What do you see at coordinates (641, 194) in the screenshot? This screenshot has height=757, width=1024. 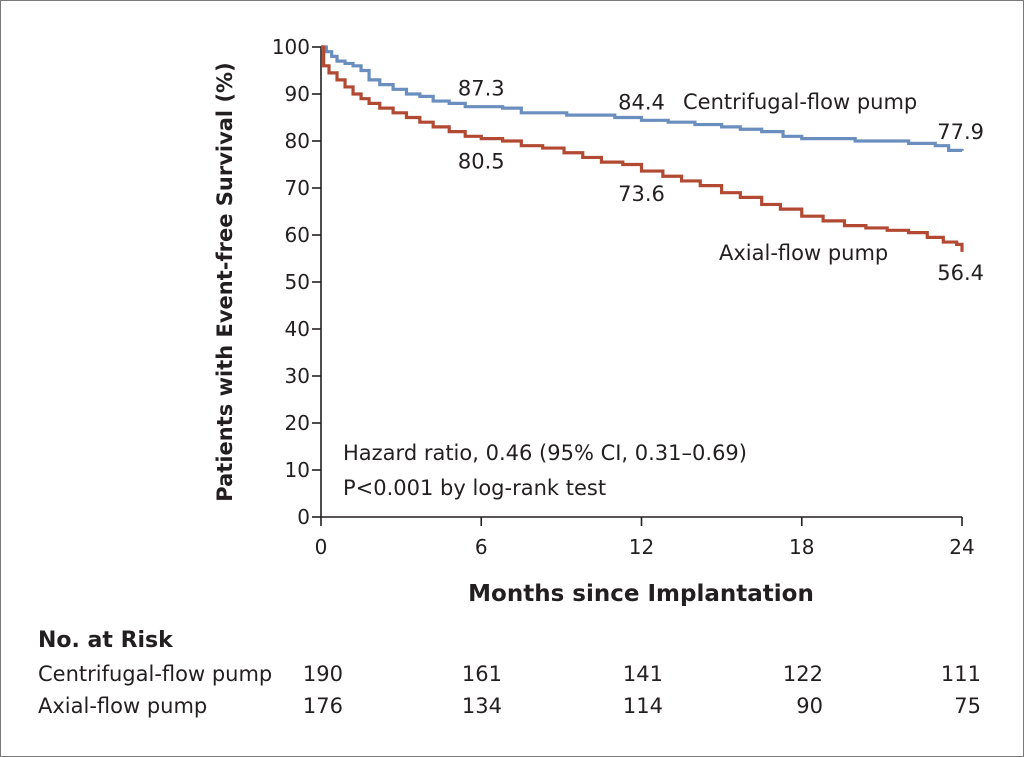 I see `data-label: 73.6` at bounding box center [641, 194].